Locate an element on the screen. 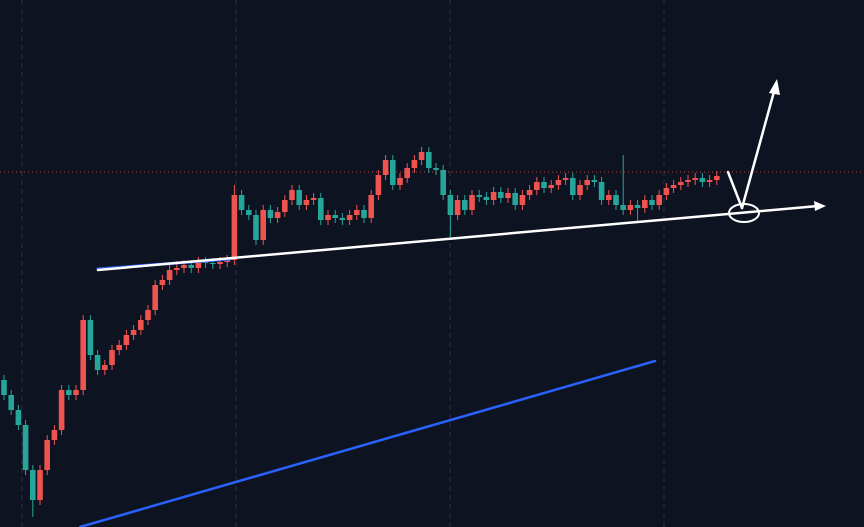 This screenshot has height=527, width=864. highlight-circle is located at coordinates (744, 213).